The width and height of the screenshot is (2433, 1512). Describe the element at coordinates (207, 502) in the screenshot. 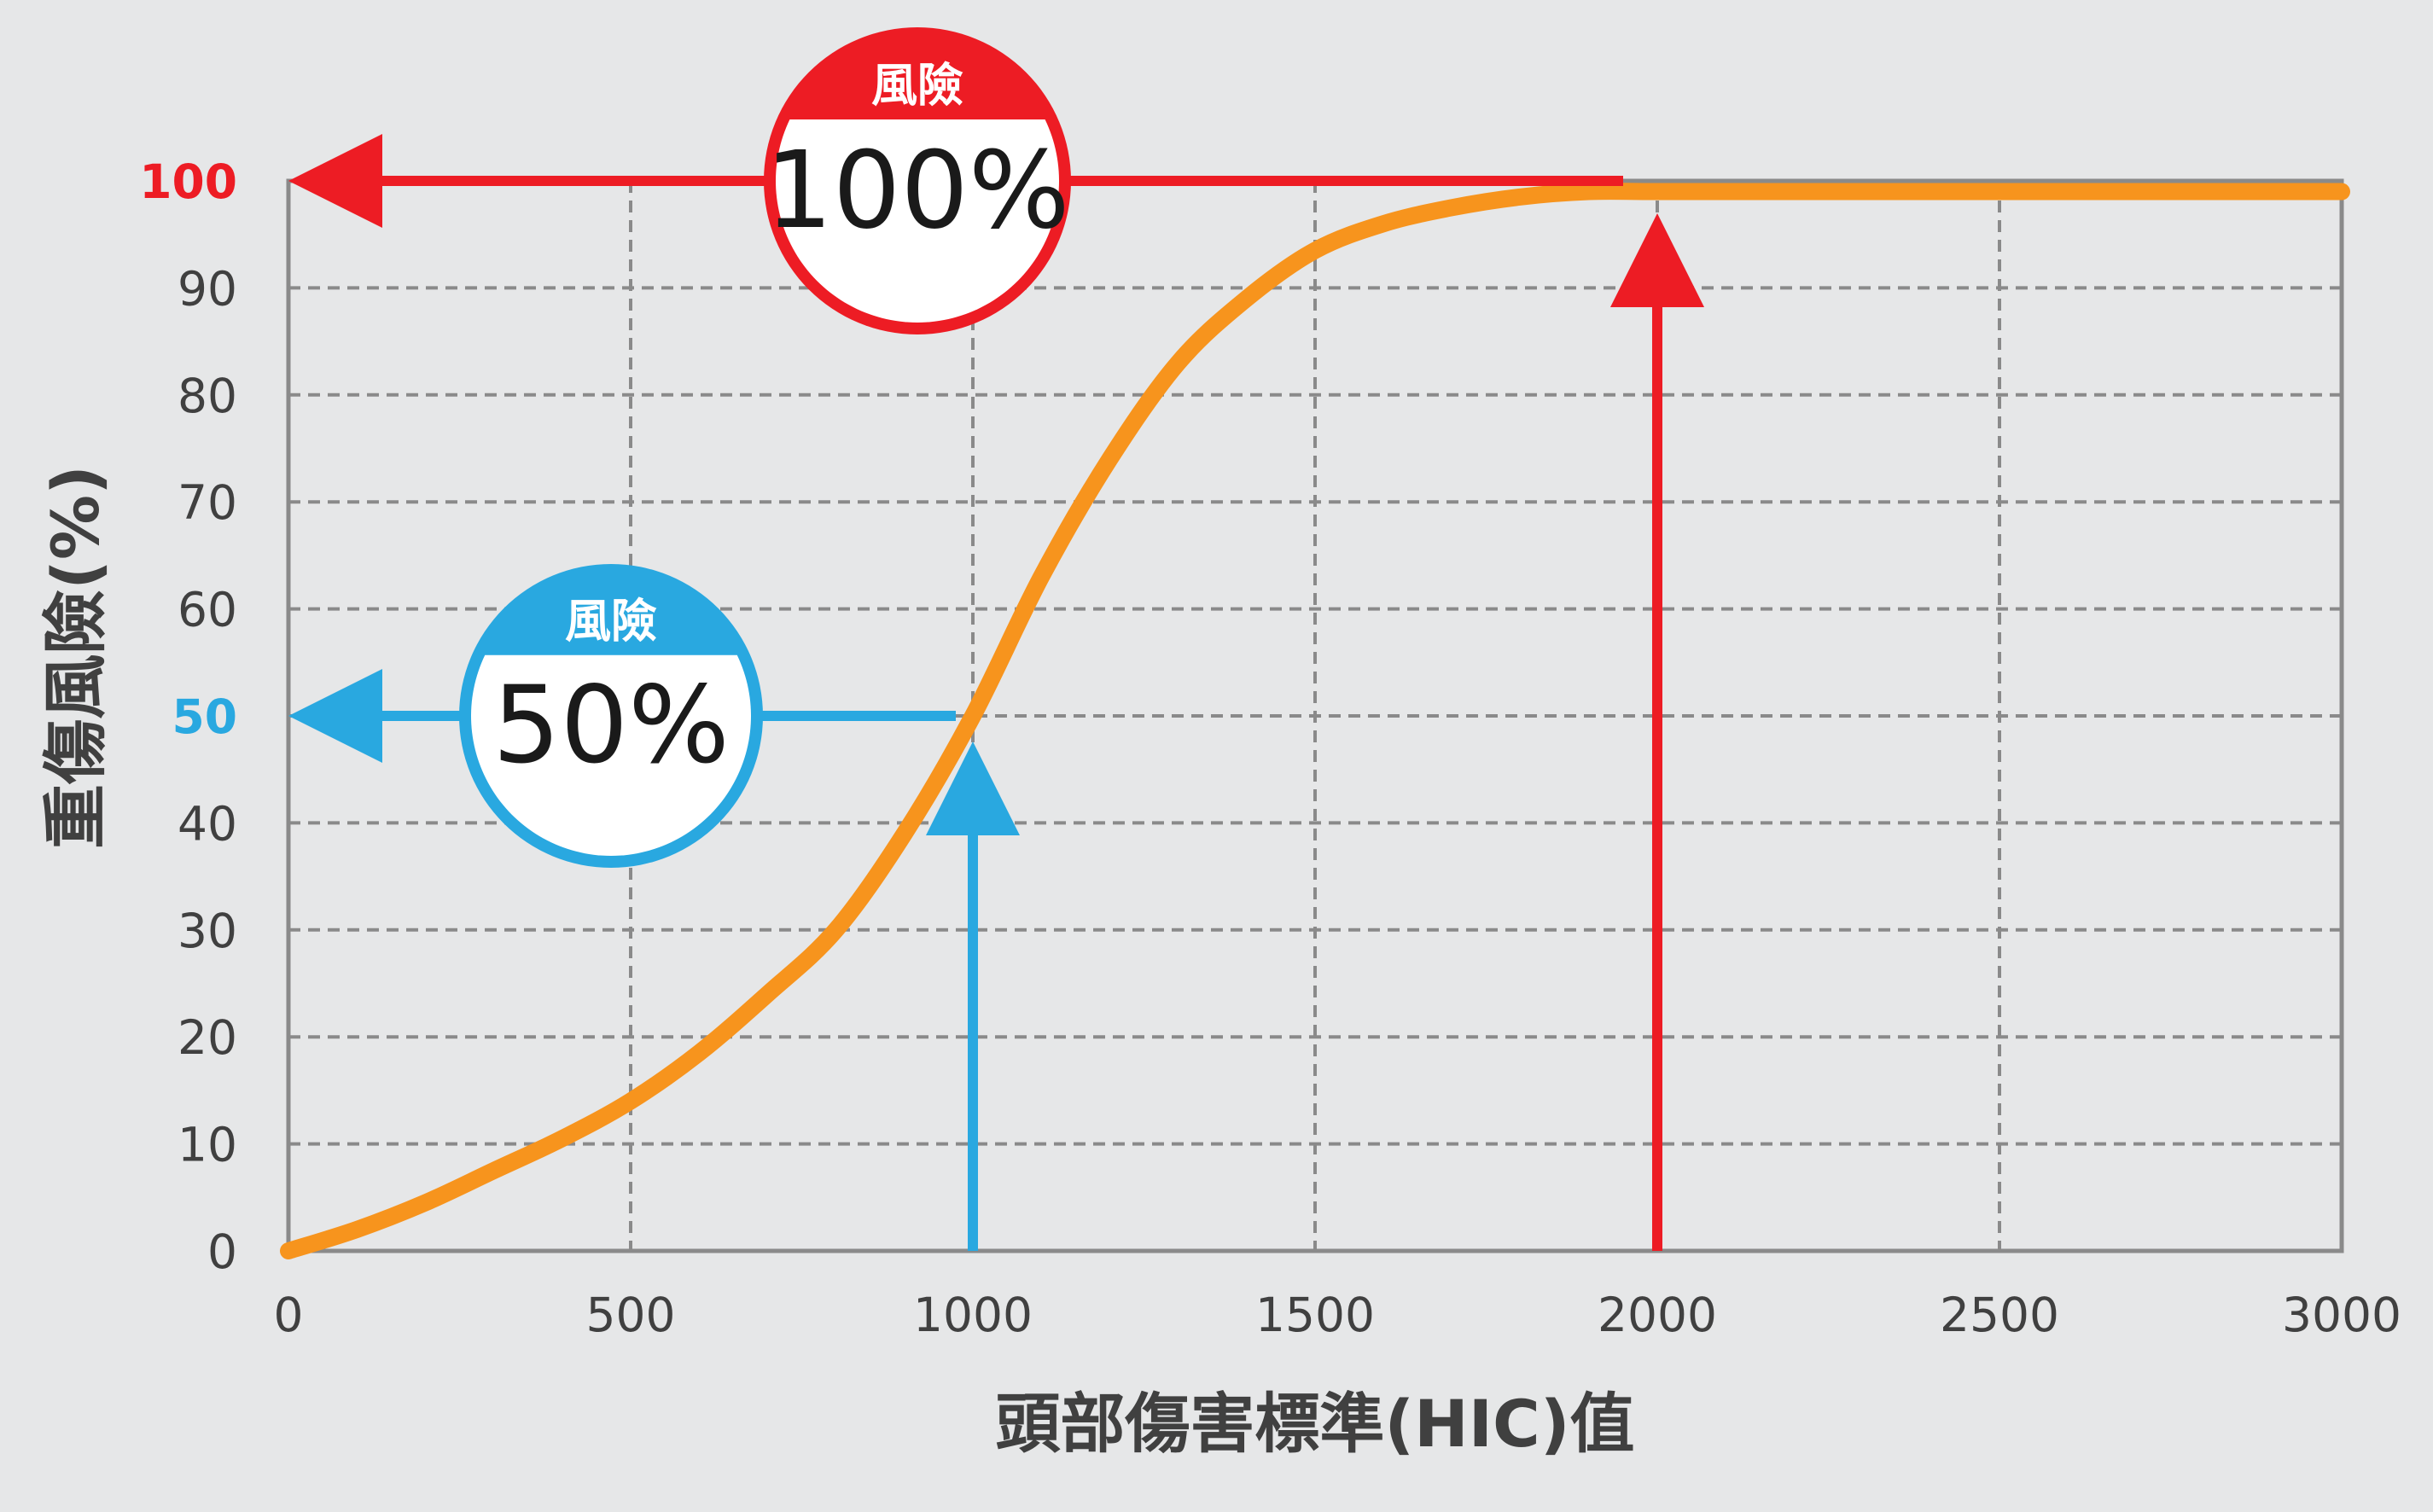

I see `y-tick-label: 70` at that location.